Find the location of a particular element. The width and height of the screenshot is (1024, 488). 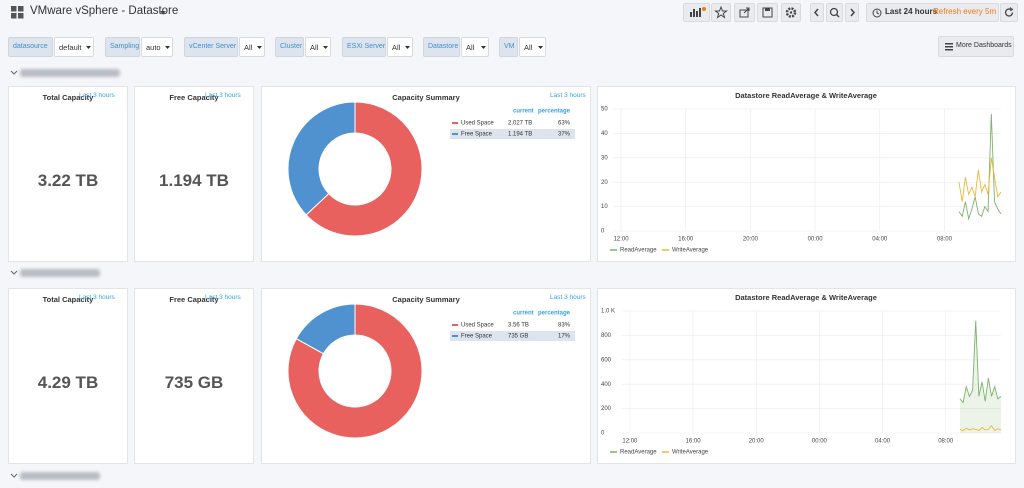

legend-current: 1.194 TB is located at coordinates (520, 135).